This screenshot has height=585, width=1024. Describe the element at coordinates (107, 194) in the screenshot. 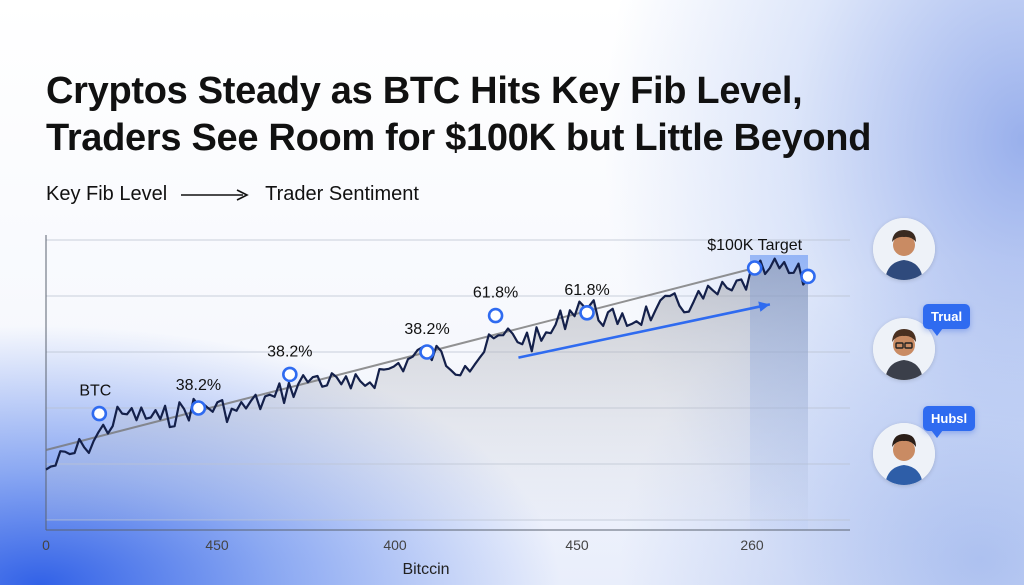

I see `flow-from: Key Fib Level` at that location.